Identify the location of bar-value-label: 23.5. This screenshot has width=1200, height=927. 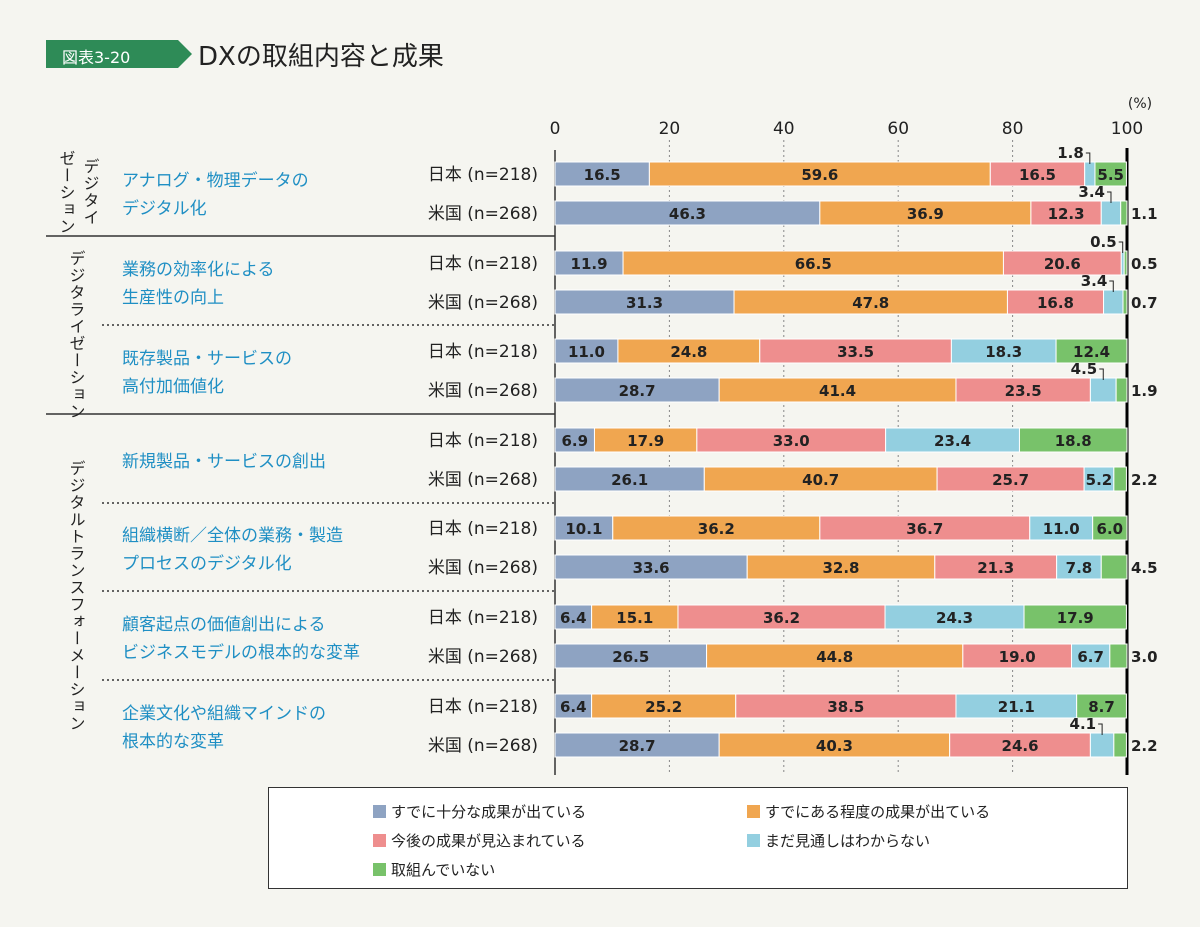
(1023, 391).